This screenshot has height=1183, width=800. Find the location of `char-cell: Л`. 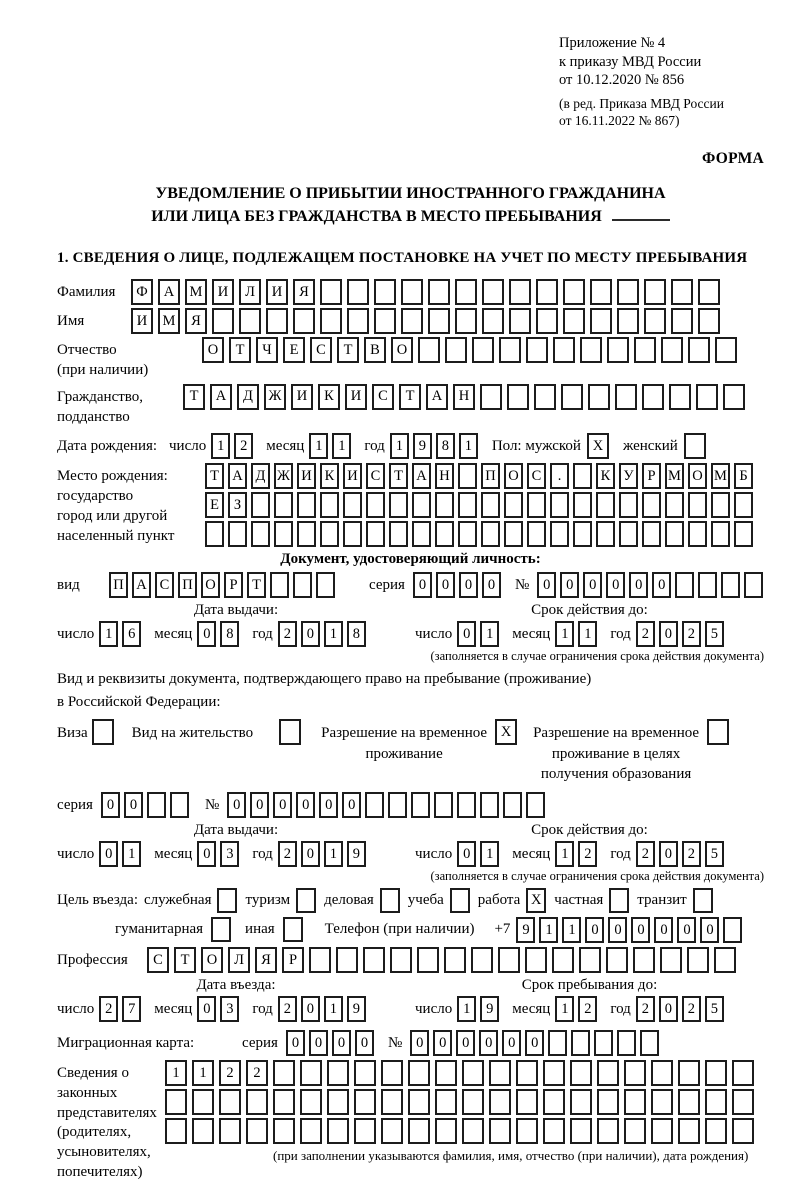

char-cell: Л is located at coordinates (239, 960).